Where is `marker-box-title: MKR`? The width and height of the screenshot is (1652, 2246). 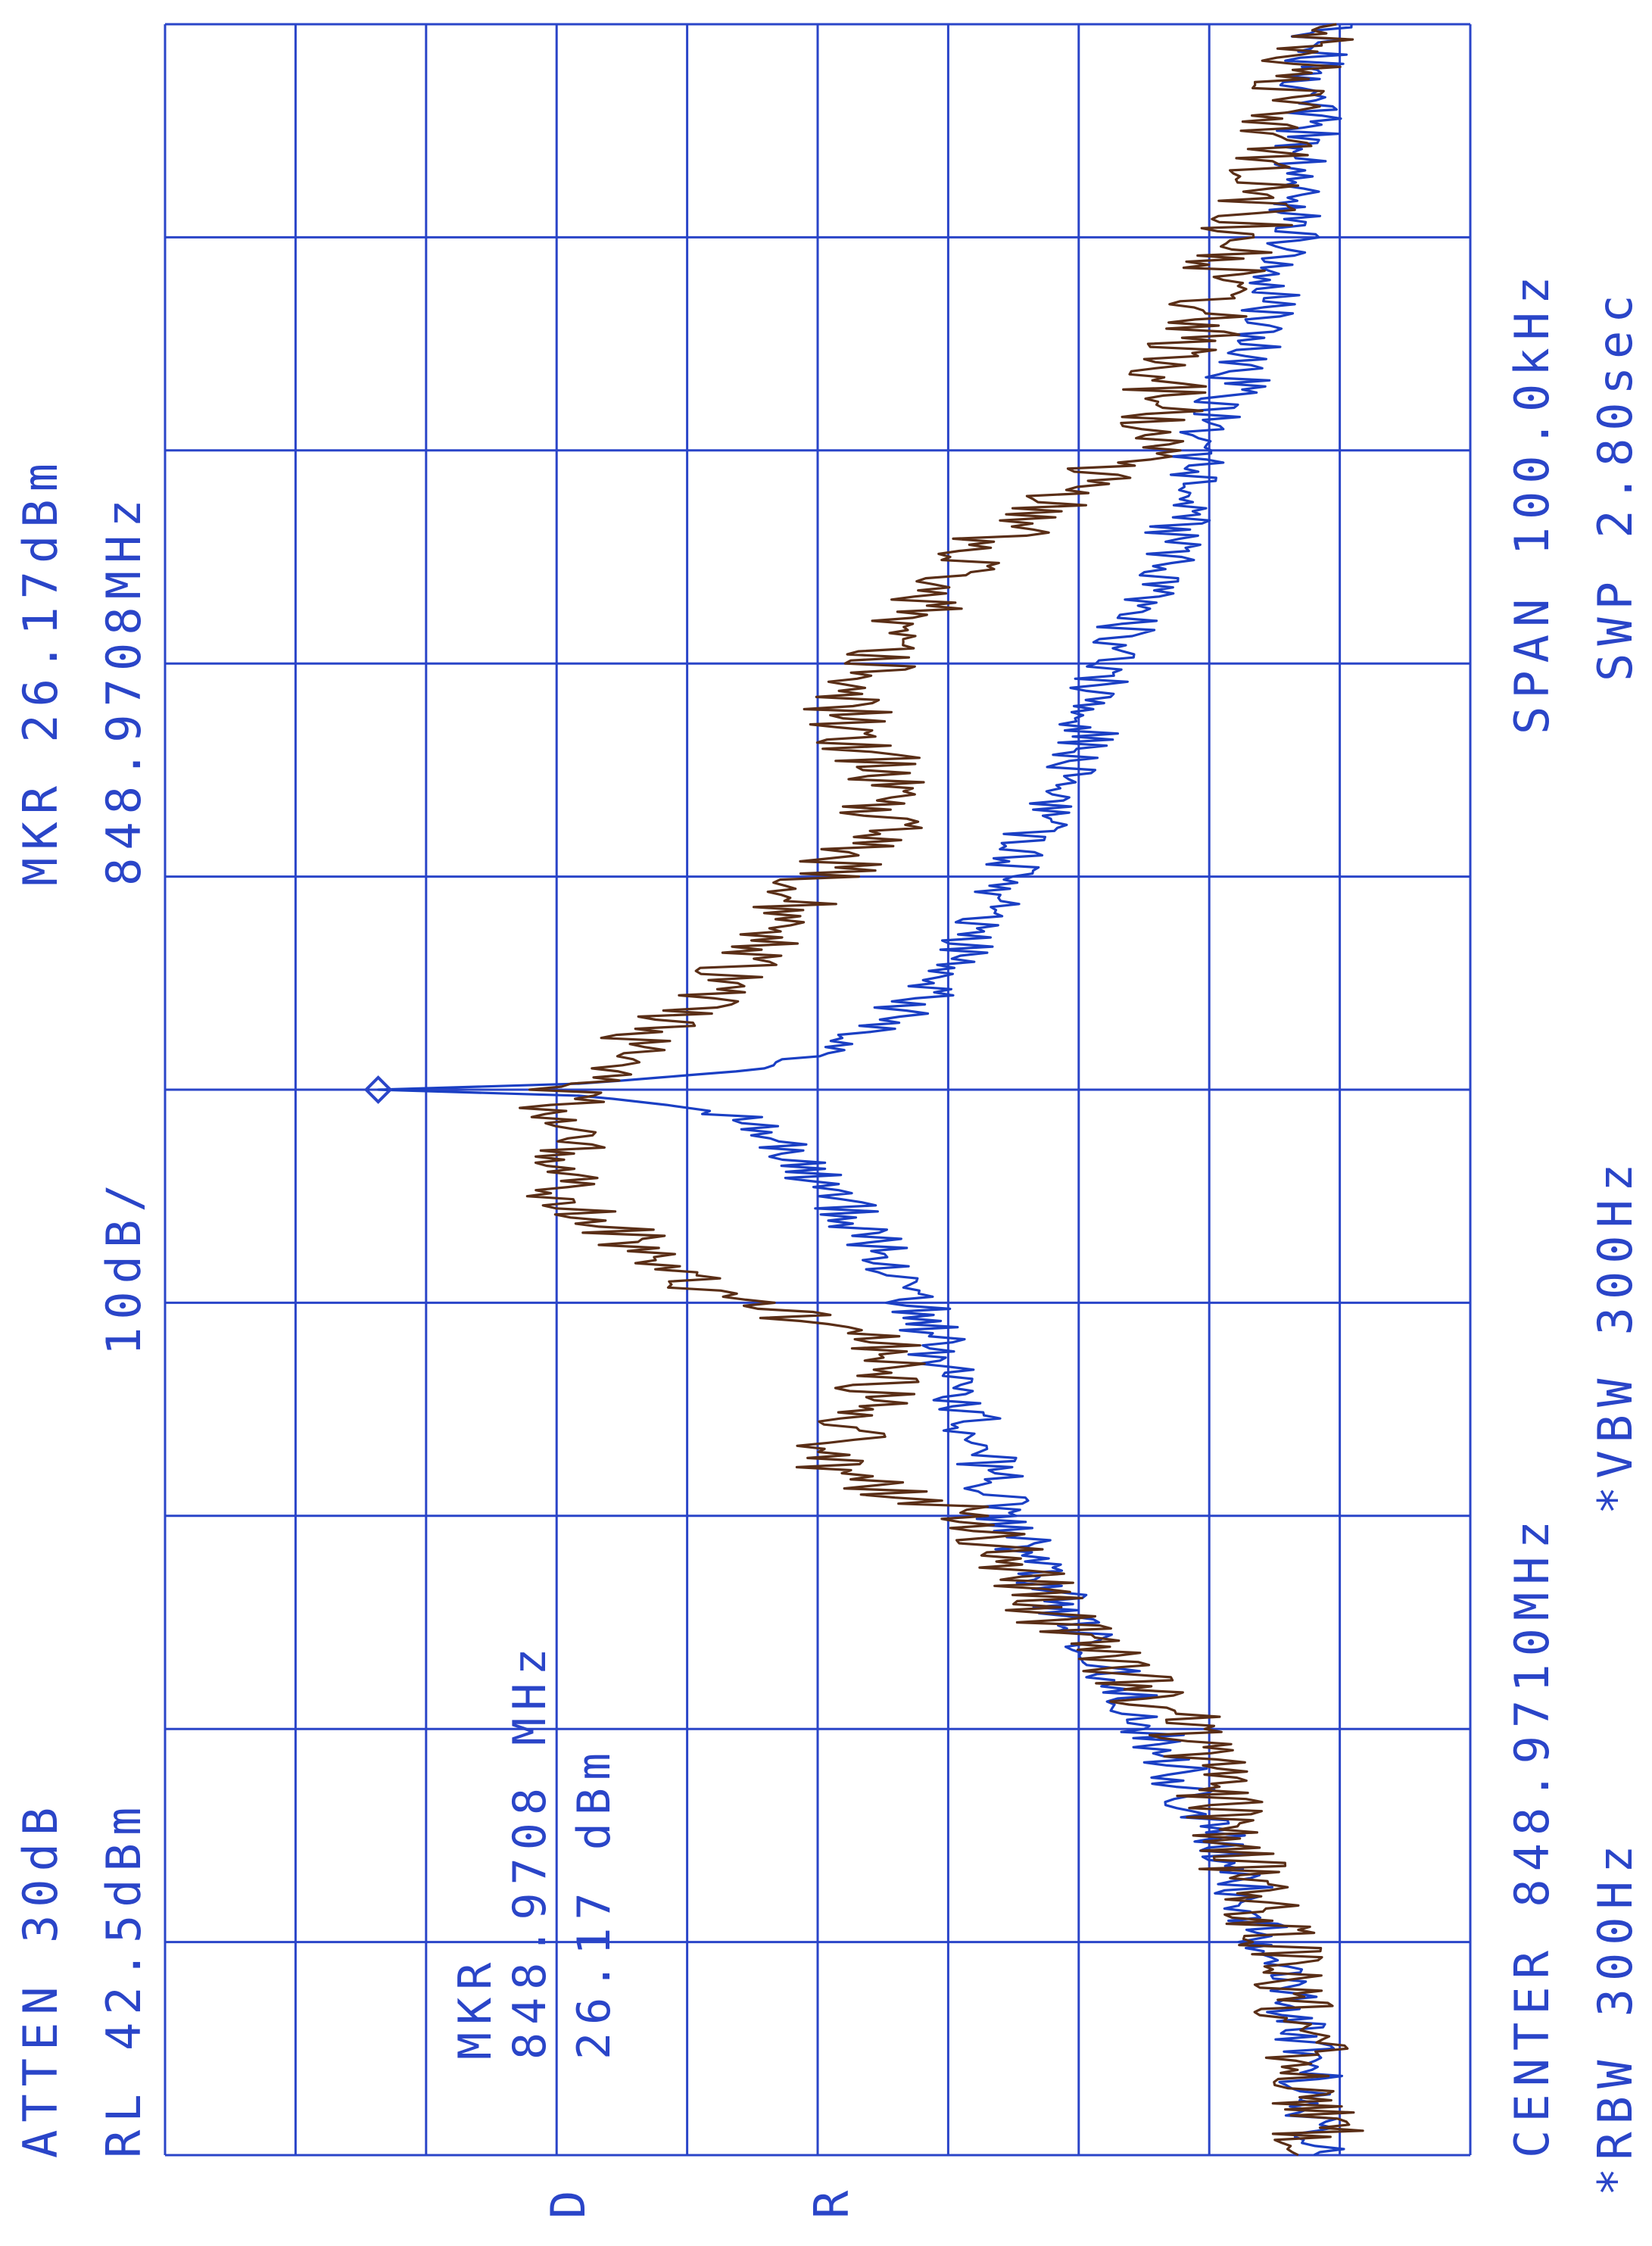 marker-box-title: MKR is located at coordinates (475, 2007).